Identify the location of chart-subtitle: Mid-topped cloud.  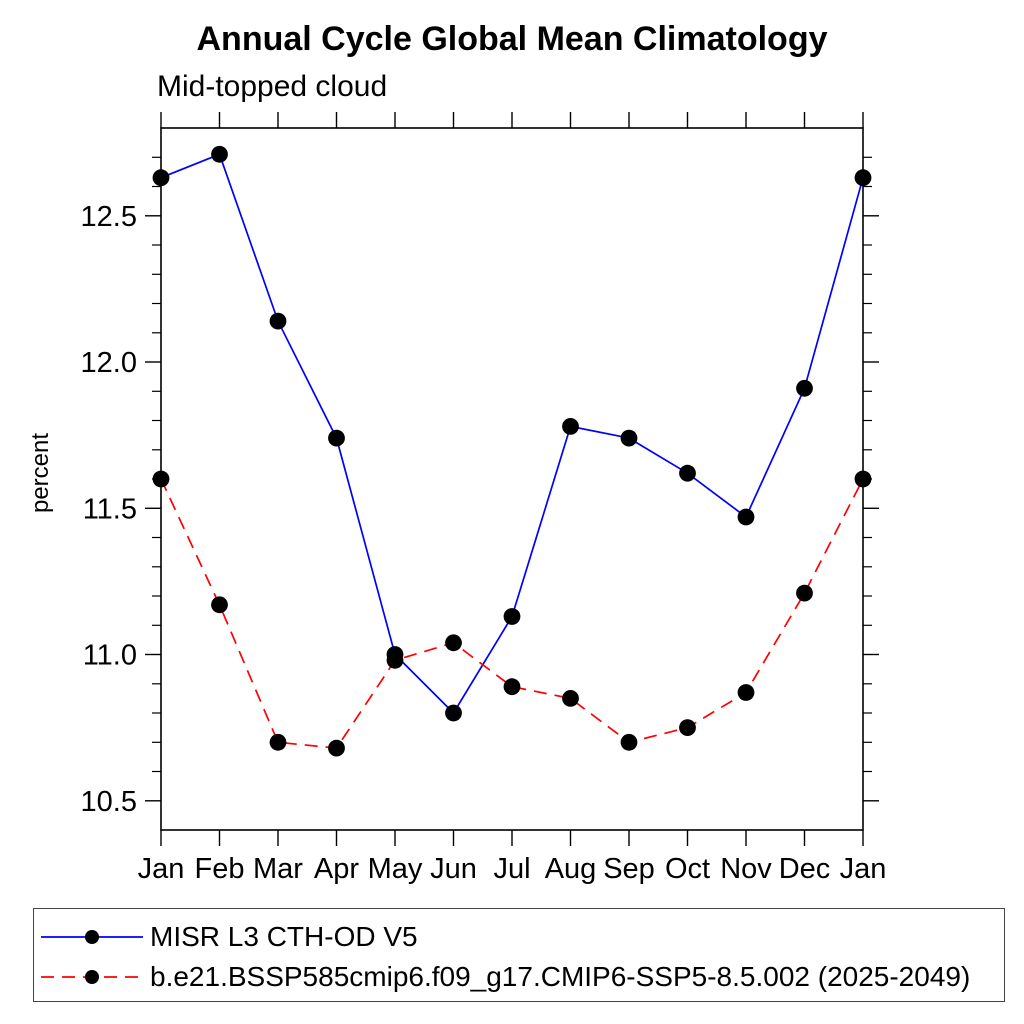
(272, 86).